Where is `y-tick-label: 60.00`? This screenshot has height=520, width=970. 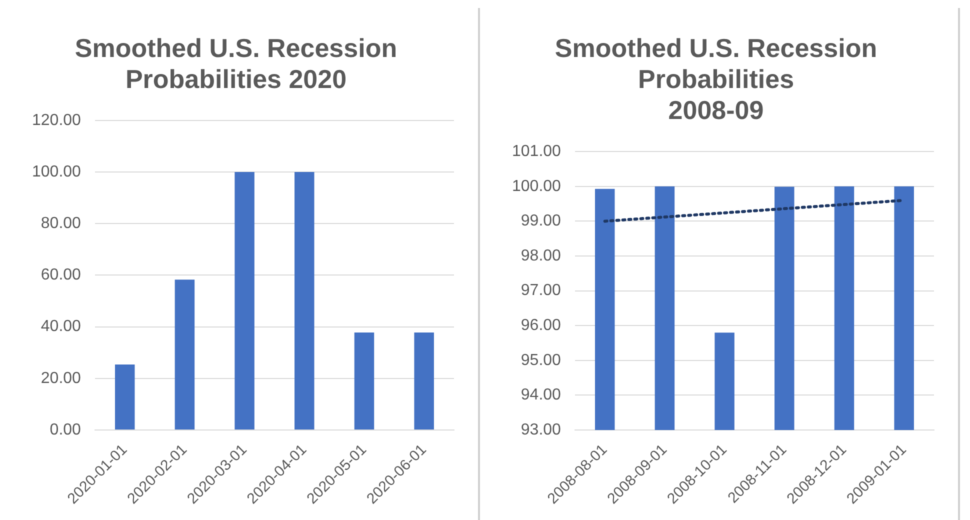 y-tick-label: 60.00 is located at coordinates (61, 275).